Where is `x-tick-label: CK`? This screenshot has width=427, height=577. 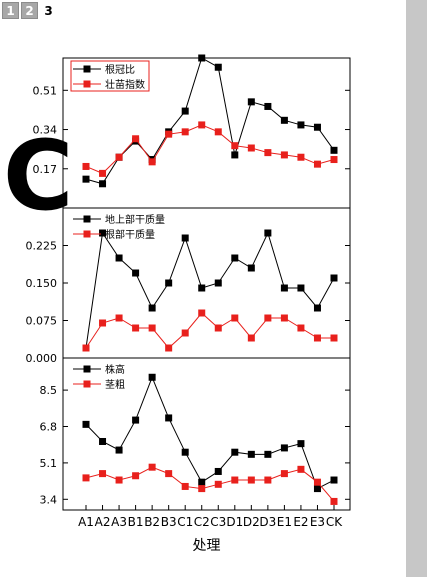 x-tick-label: CK is located at coordinates (334, 522).